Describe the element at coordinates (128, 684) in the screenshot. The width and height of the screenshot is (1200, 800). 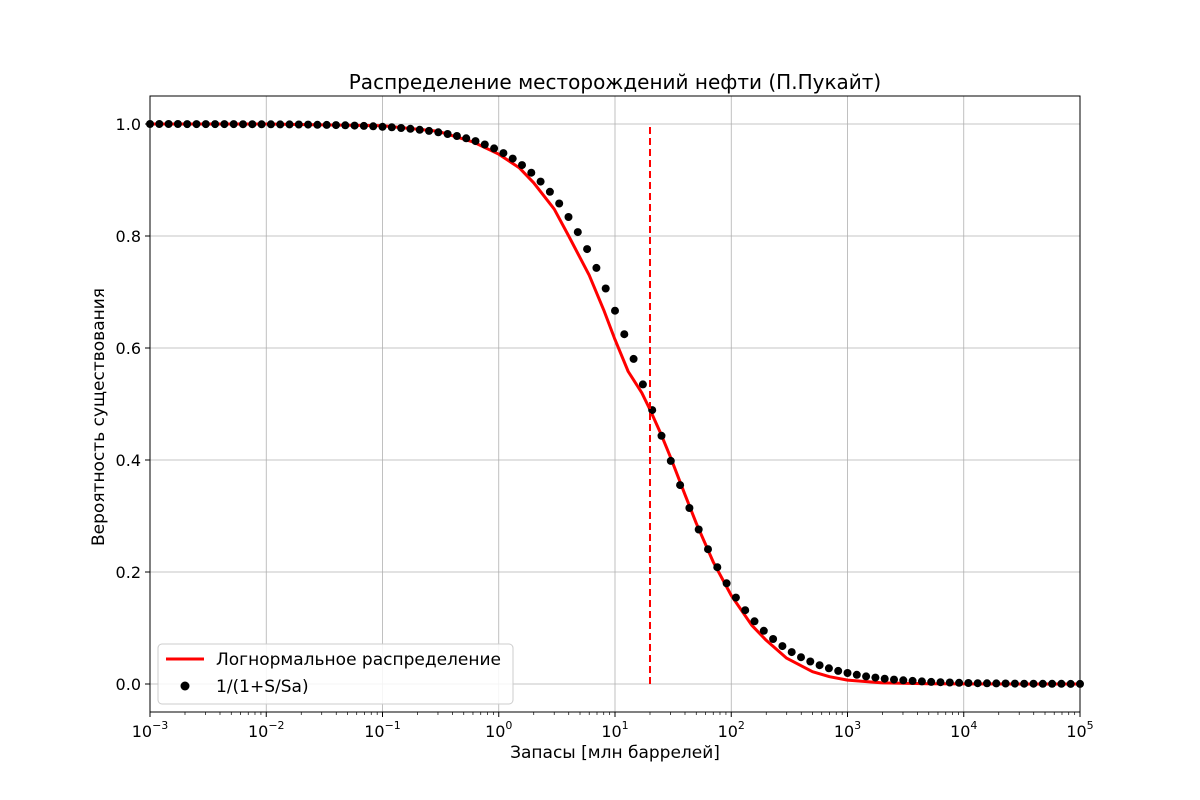
I see `y-tick-label: 0.0` at that location.